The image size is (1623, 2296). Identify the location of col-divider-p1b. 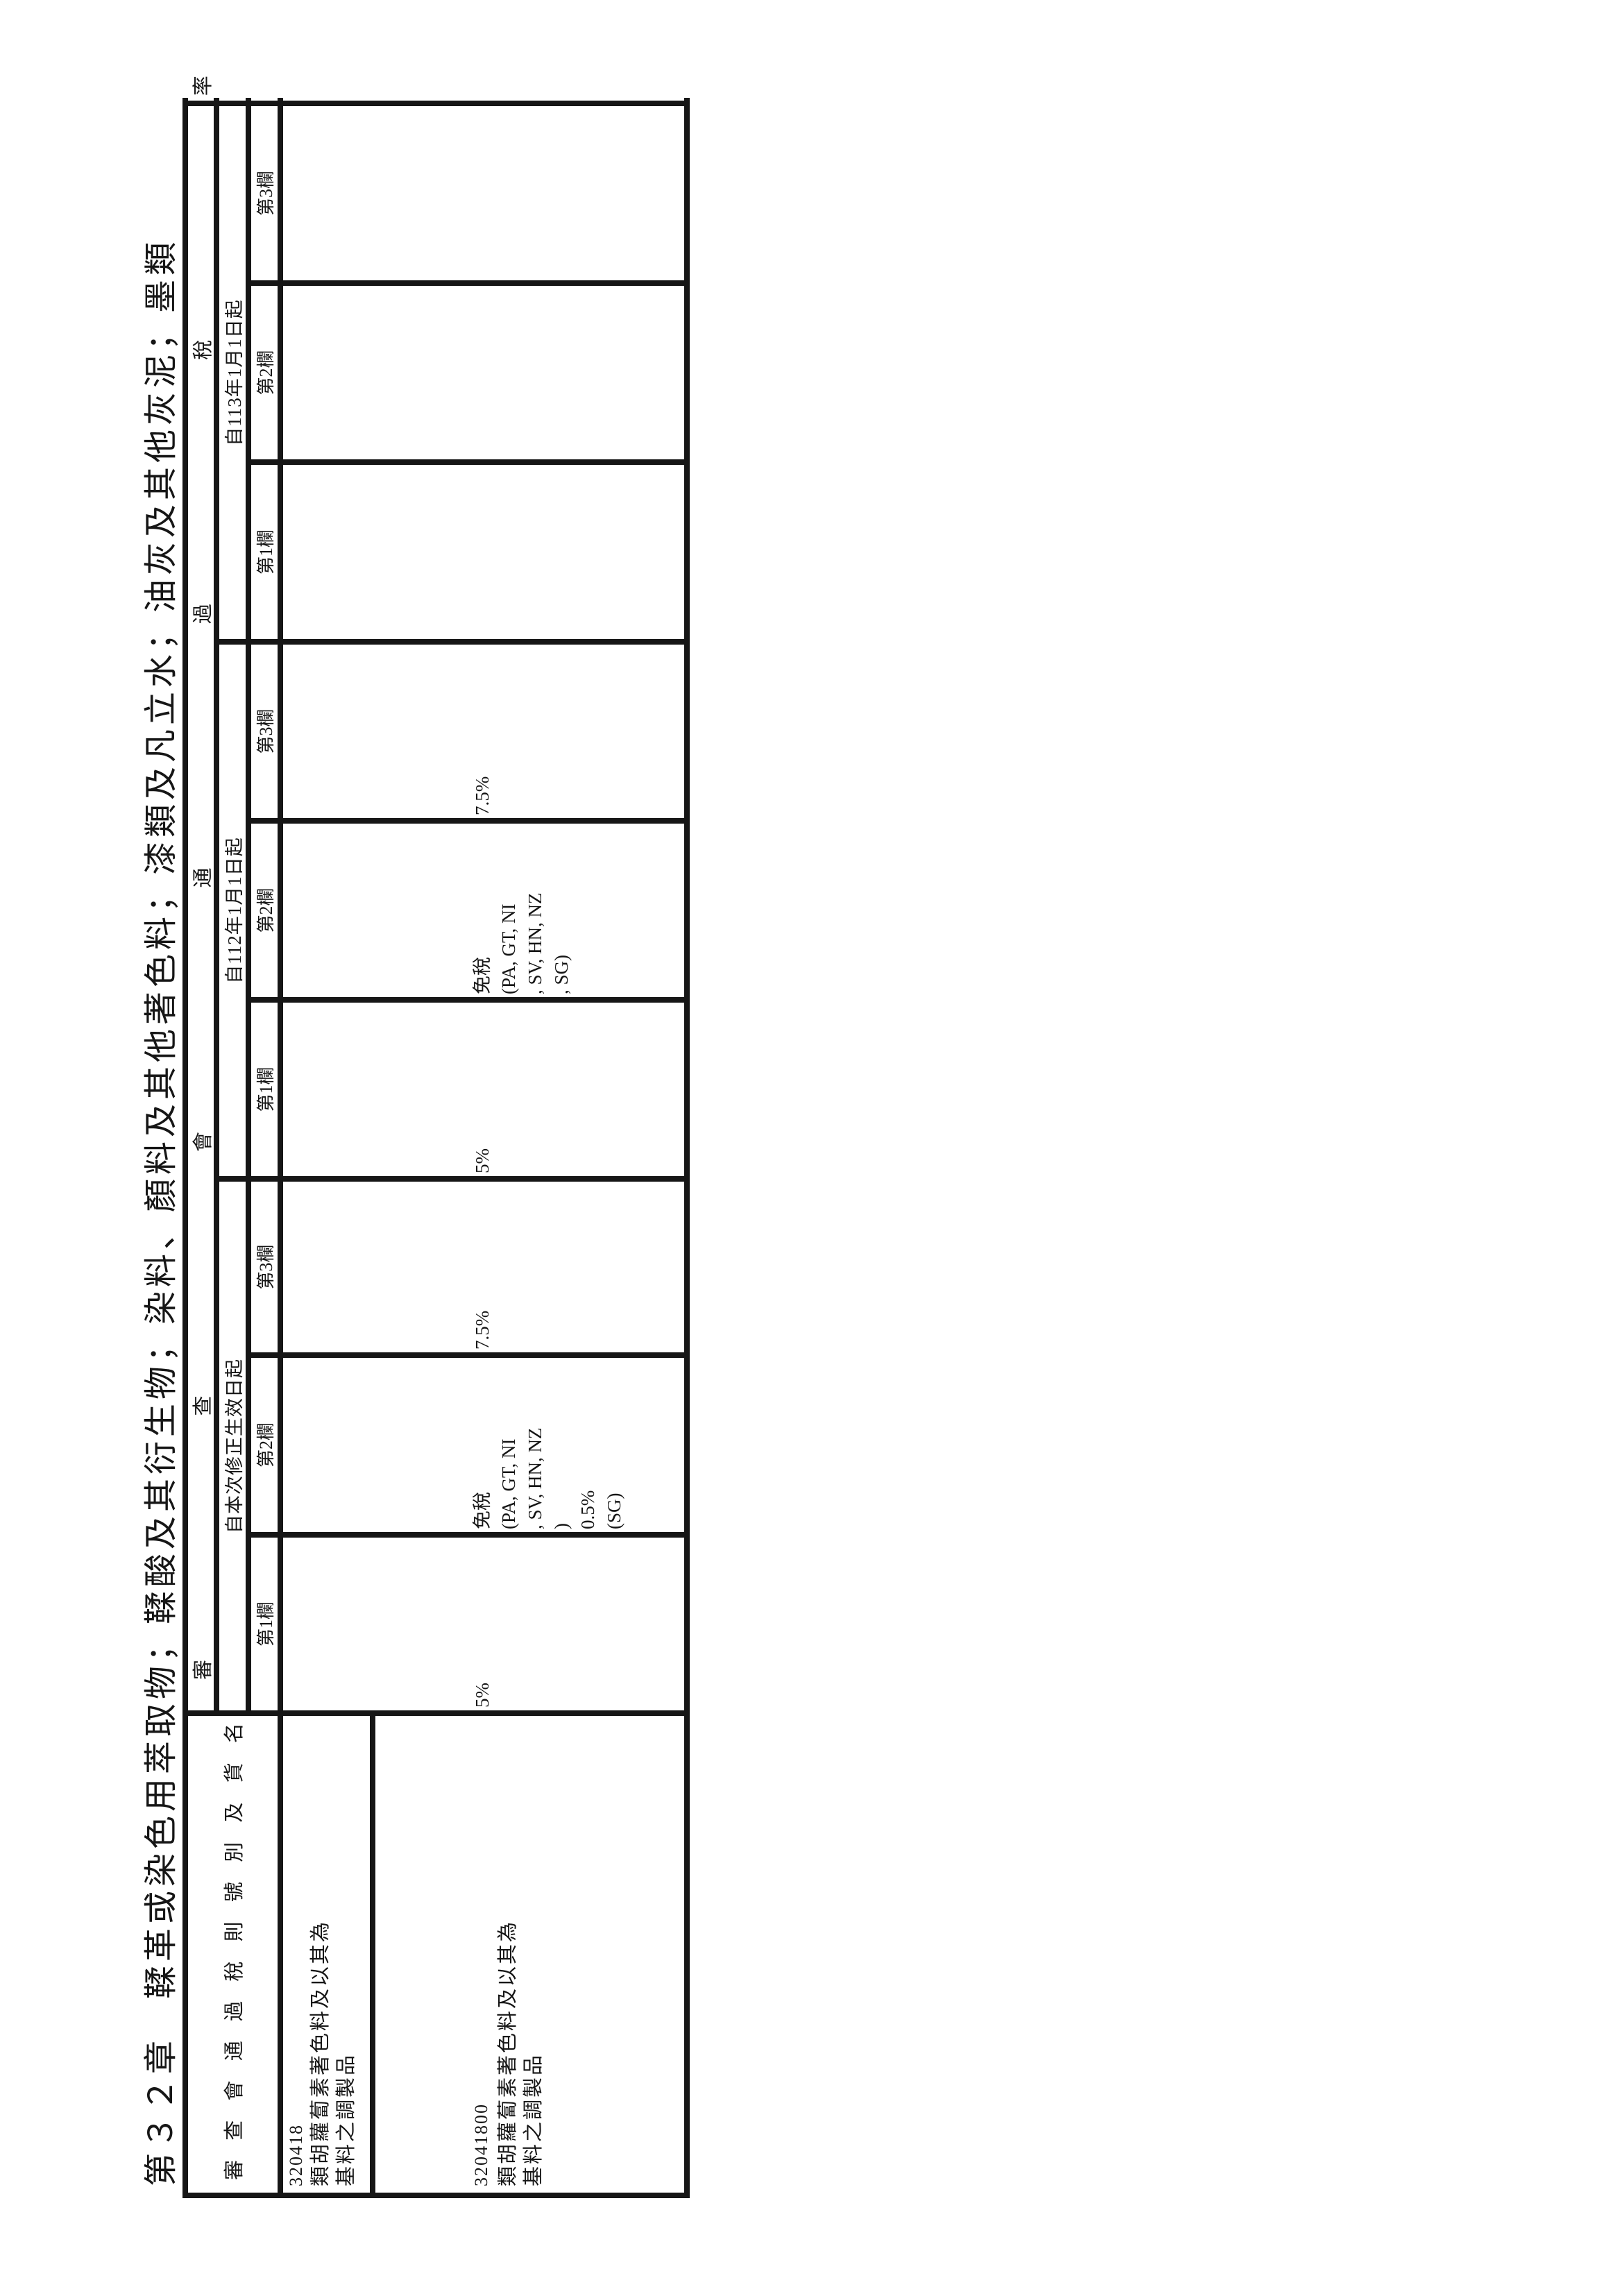
(468, 1355).